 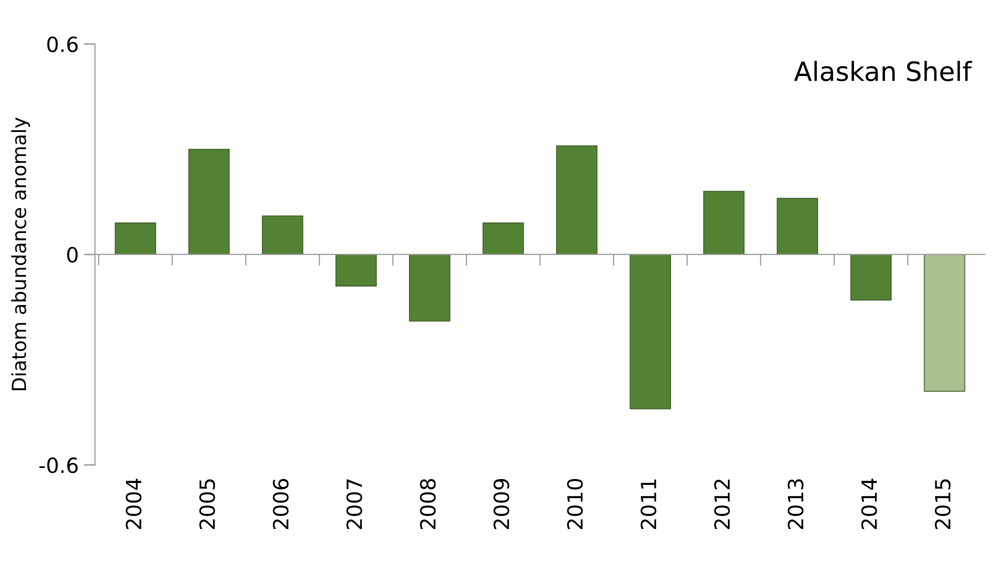 What do you see at coordinates (354, 504) in the screenshot?
I see `x-tick-label: 2007` at bounding box center [354, 504].